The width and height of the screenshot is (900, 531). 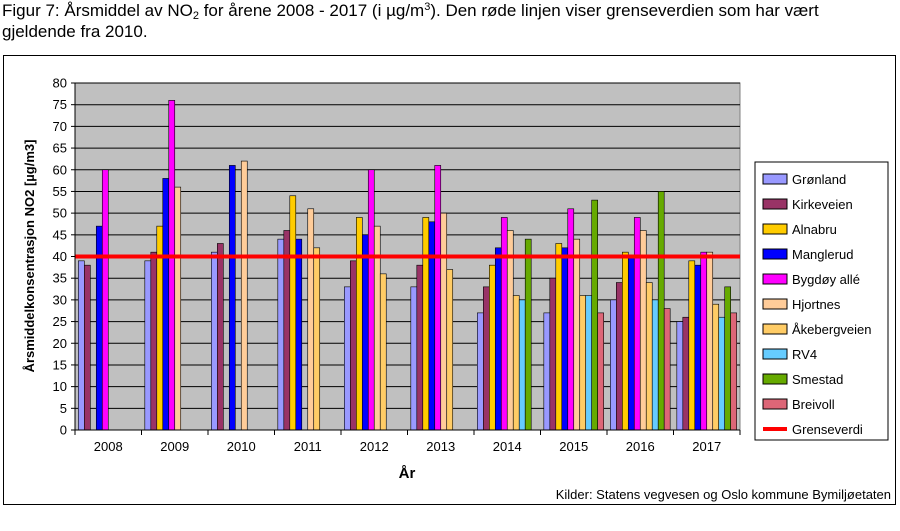 What do you see at coordinates (63, 408) in the screenshot?
I see `y-tick-label: 5` at bounding box center [63, 408].